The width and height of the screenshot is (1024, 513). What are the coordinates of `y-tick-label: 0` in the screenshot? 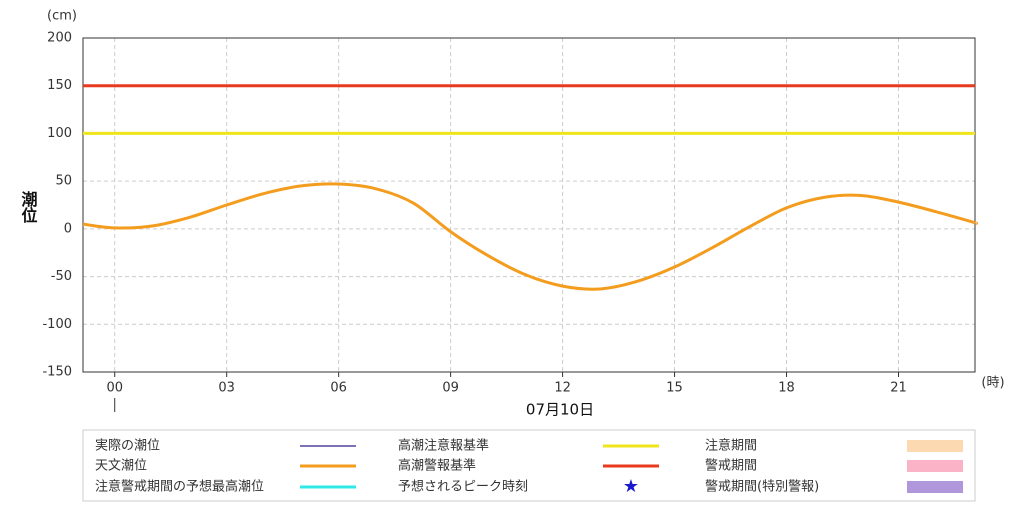 It's located at (68, 228).